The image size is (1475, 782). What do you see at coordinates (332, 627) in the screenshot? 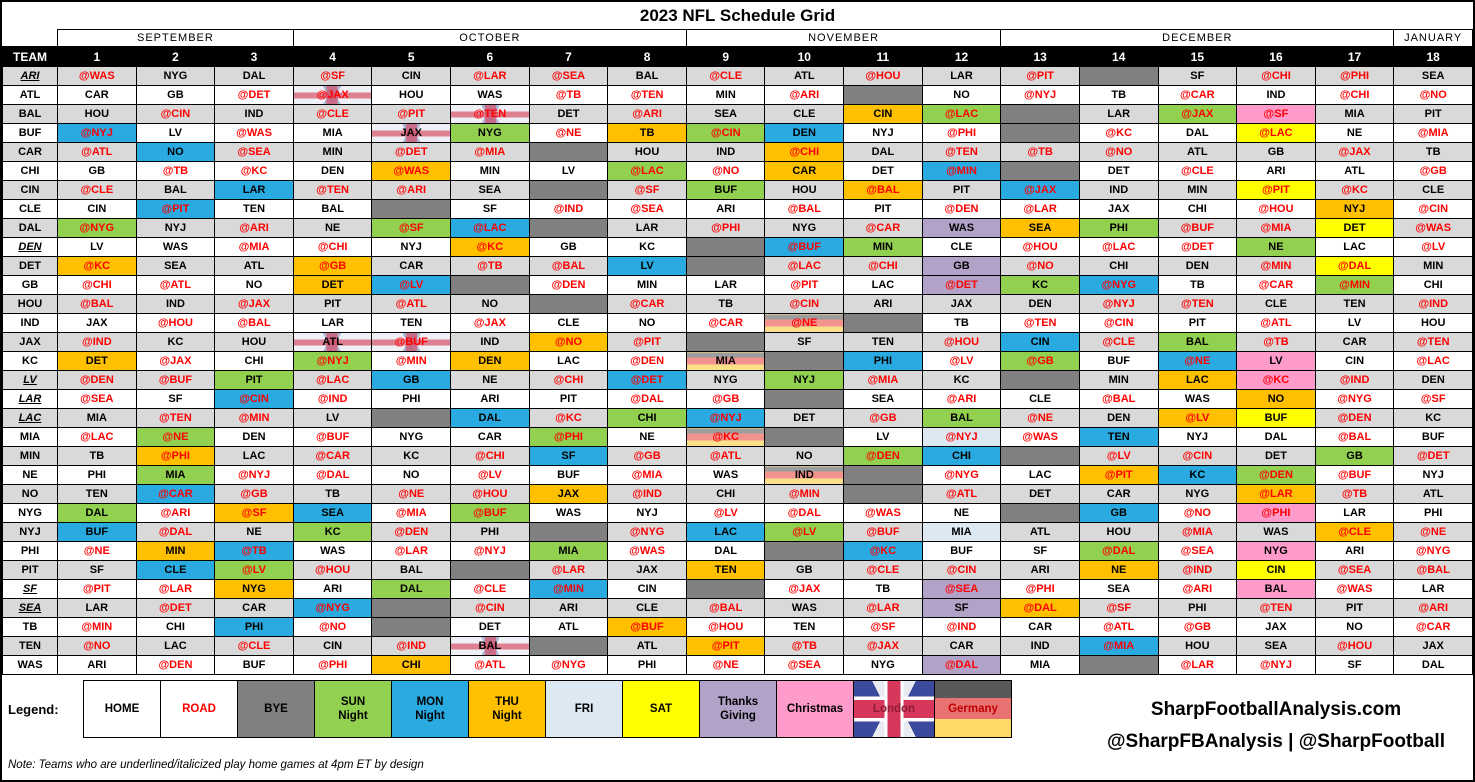
I see `schedule-cell-TB-wk4: @NO` at bounding box center [332, 627].